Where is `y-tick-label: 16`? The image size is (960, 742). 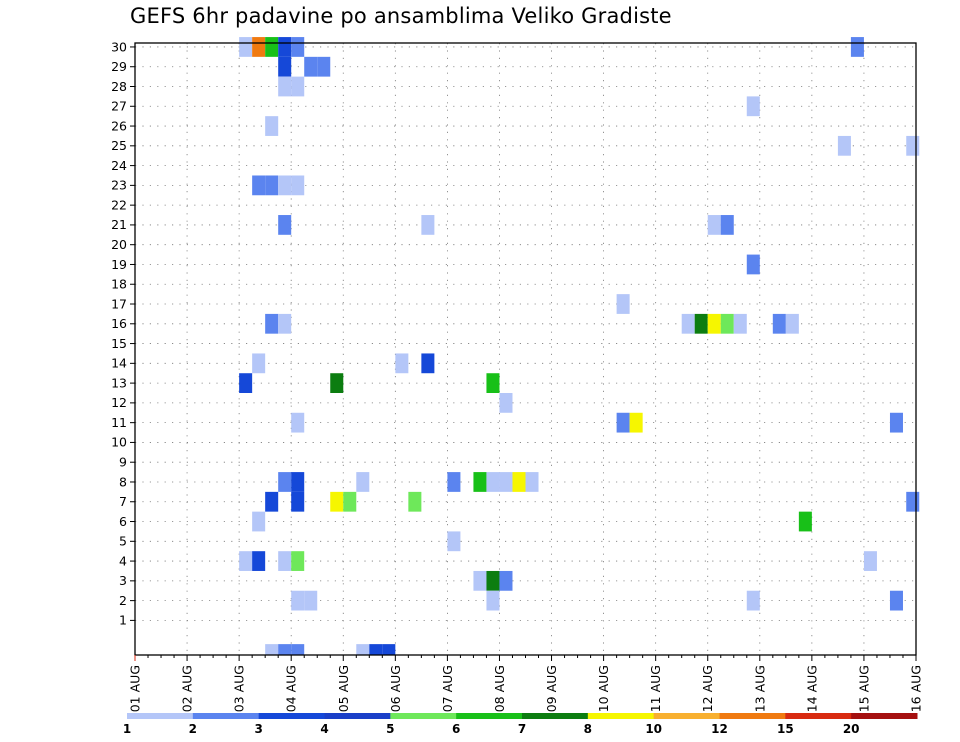 y-tick-label: 16 is located at coordinates (119, 323).